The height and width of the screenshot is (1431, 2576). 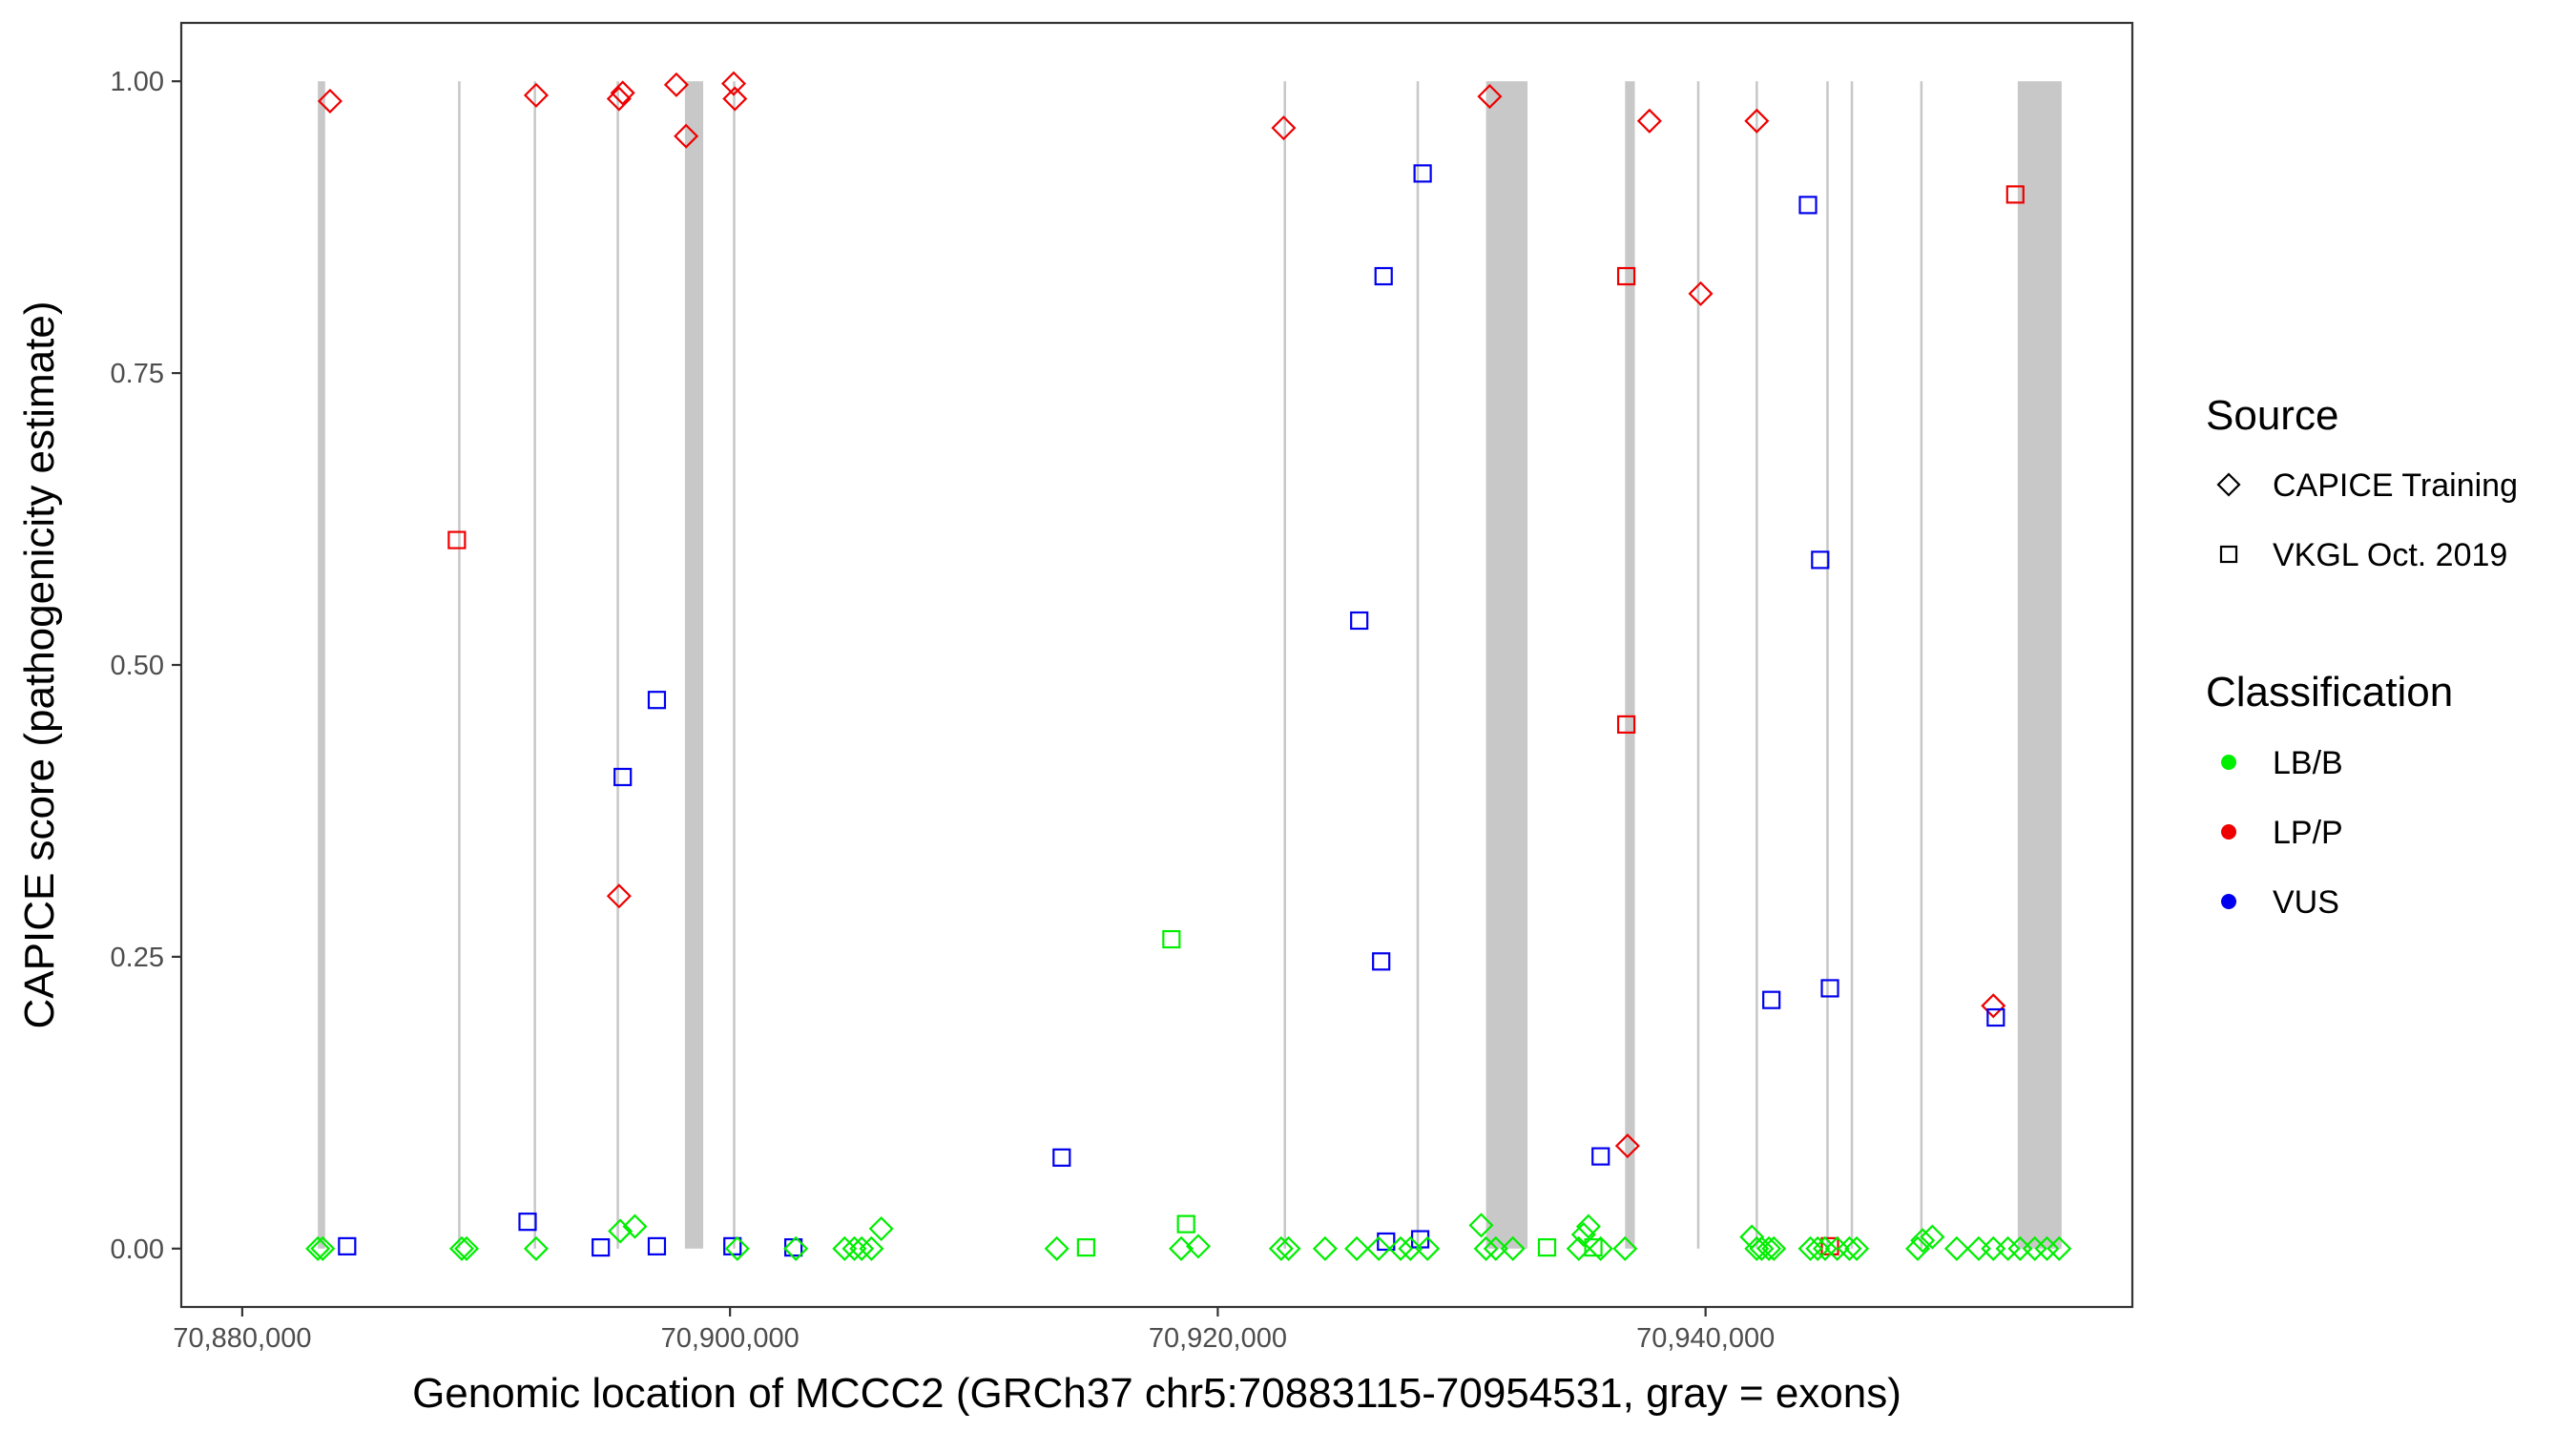 What do you see at coordinates (2306, 902) in the screenshot?
I see `legend-class-label-3: VUS` at bounding box center [2306, 902].